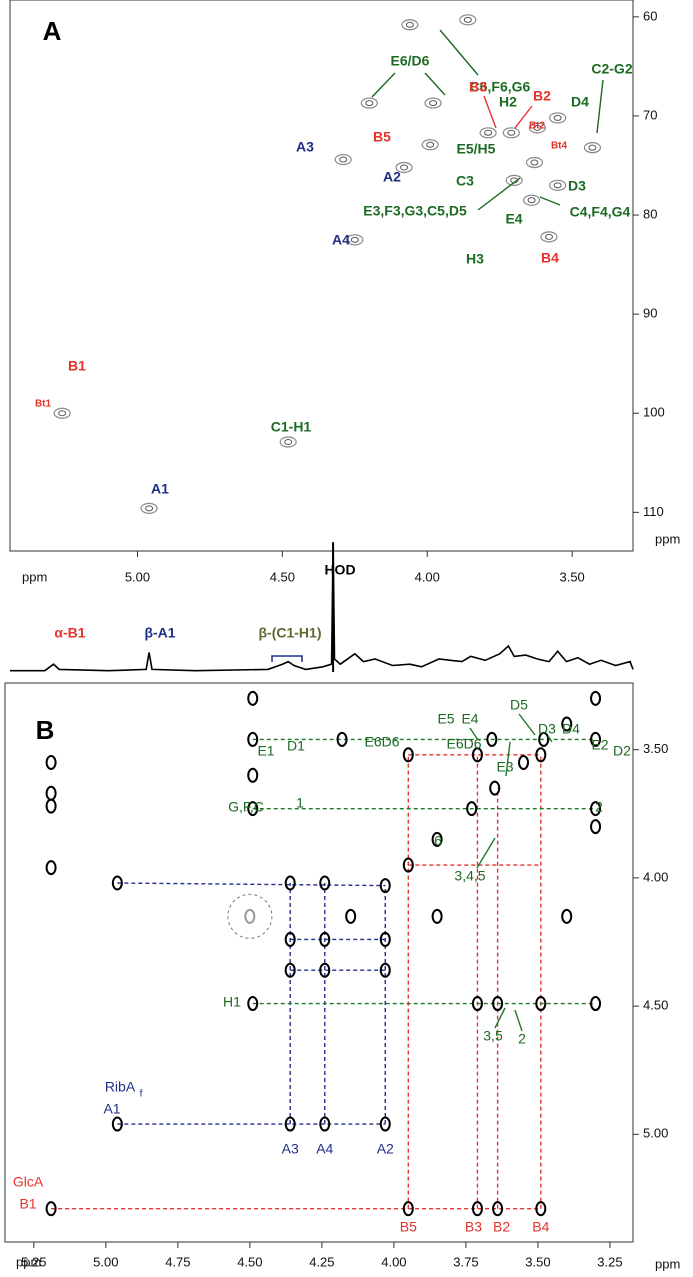 This screenshot has width=693, height=1277. I want to click on peak-label: Bt2, so click(537, 126).